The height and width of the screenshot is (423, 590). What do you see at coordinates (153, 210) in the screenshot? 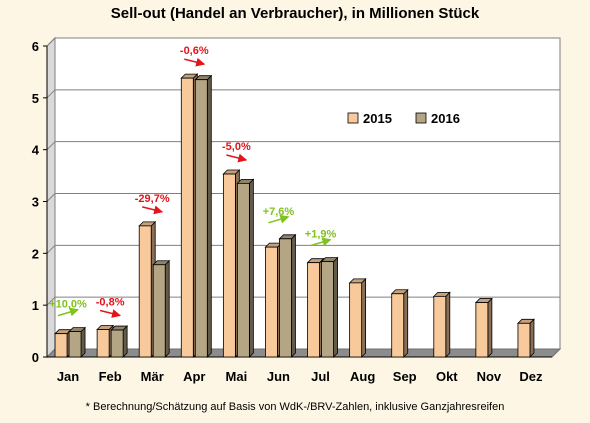
I see `change-arrow-Mär` at bounding box center [153, 210].